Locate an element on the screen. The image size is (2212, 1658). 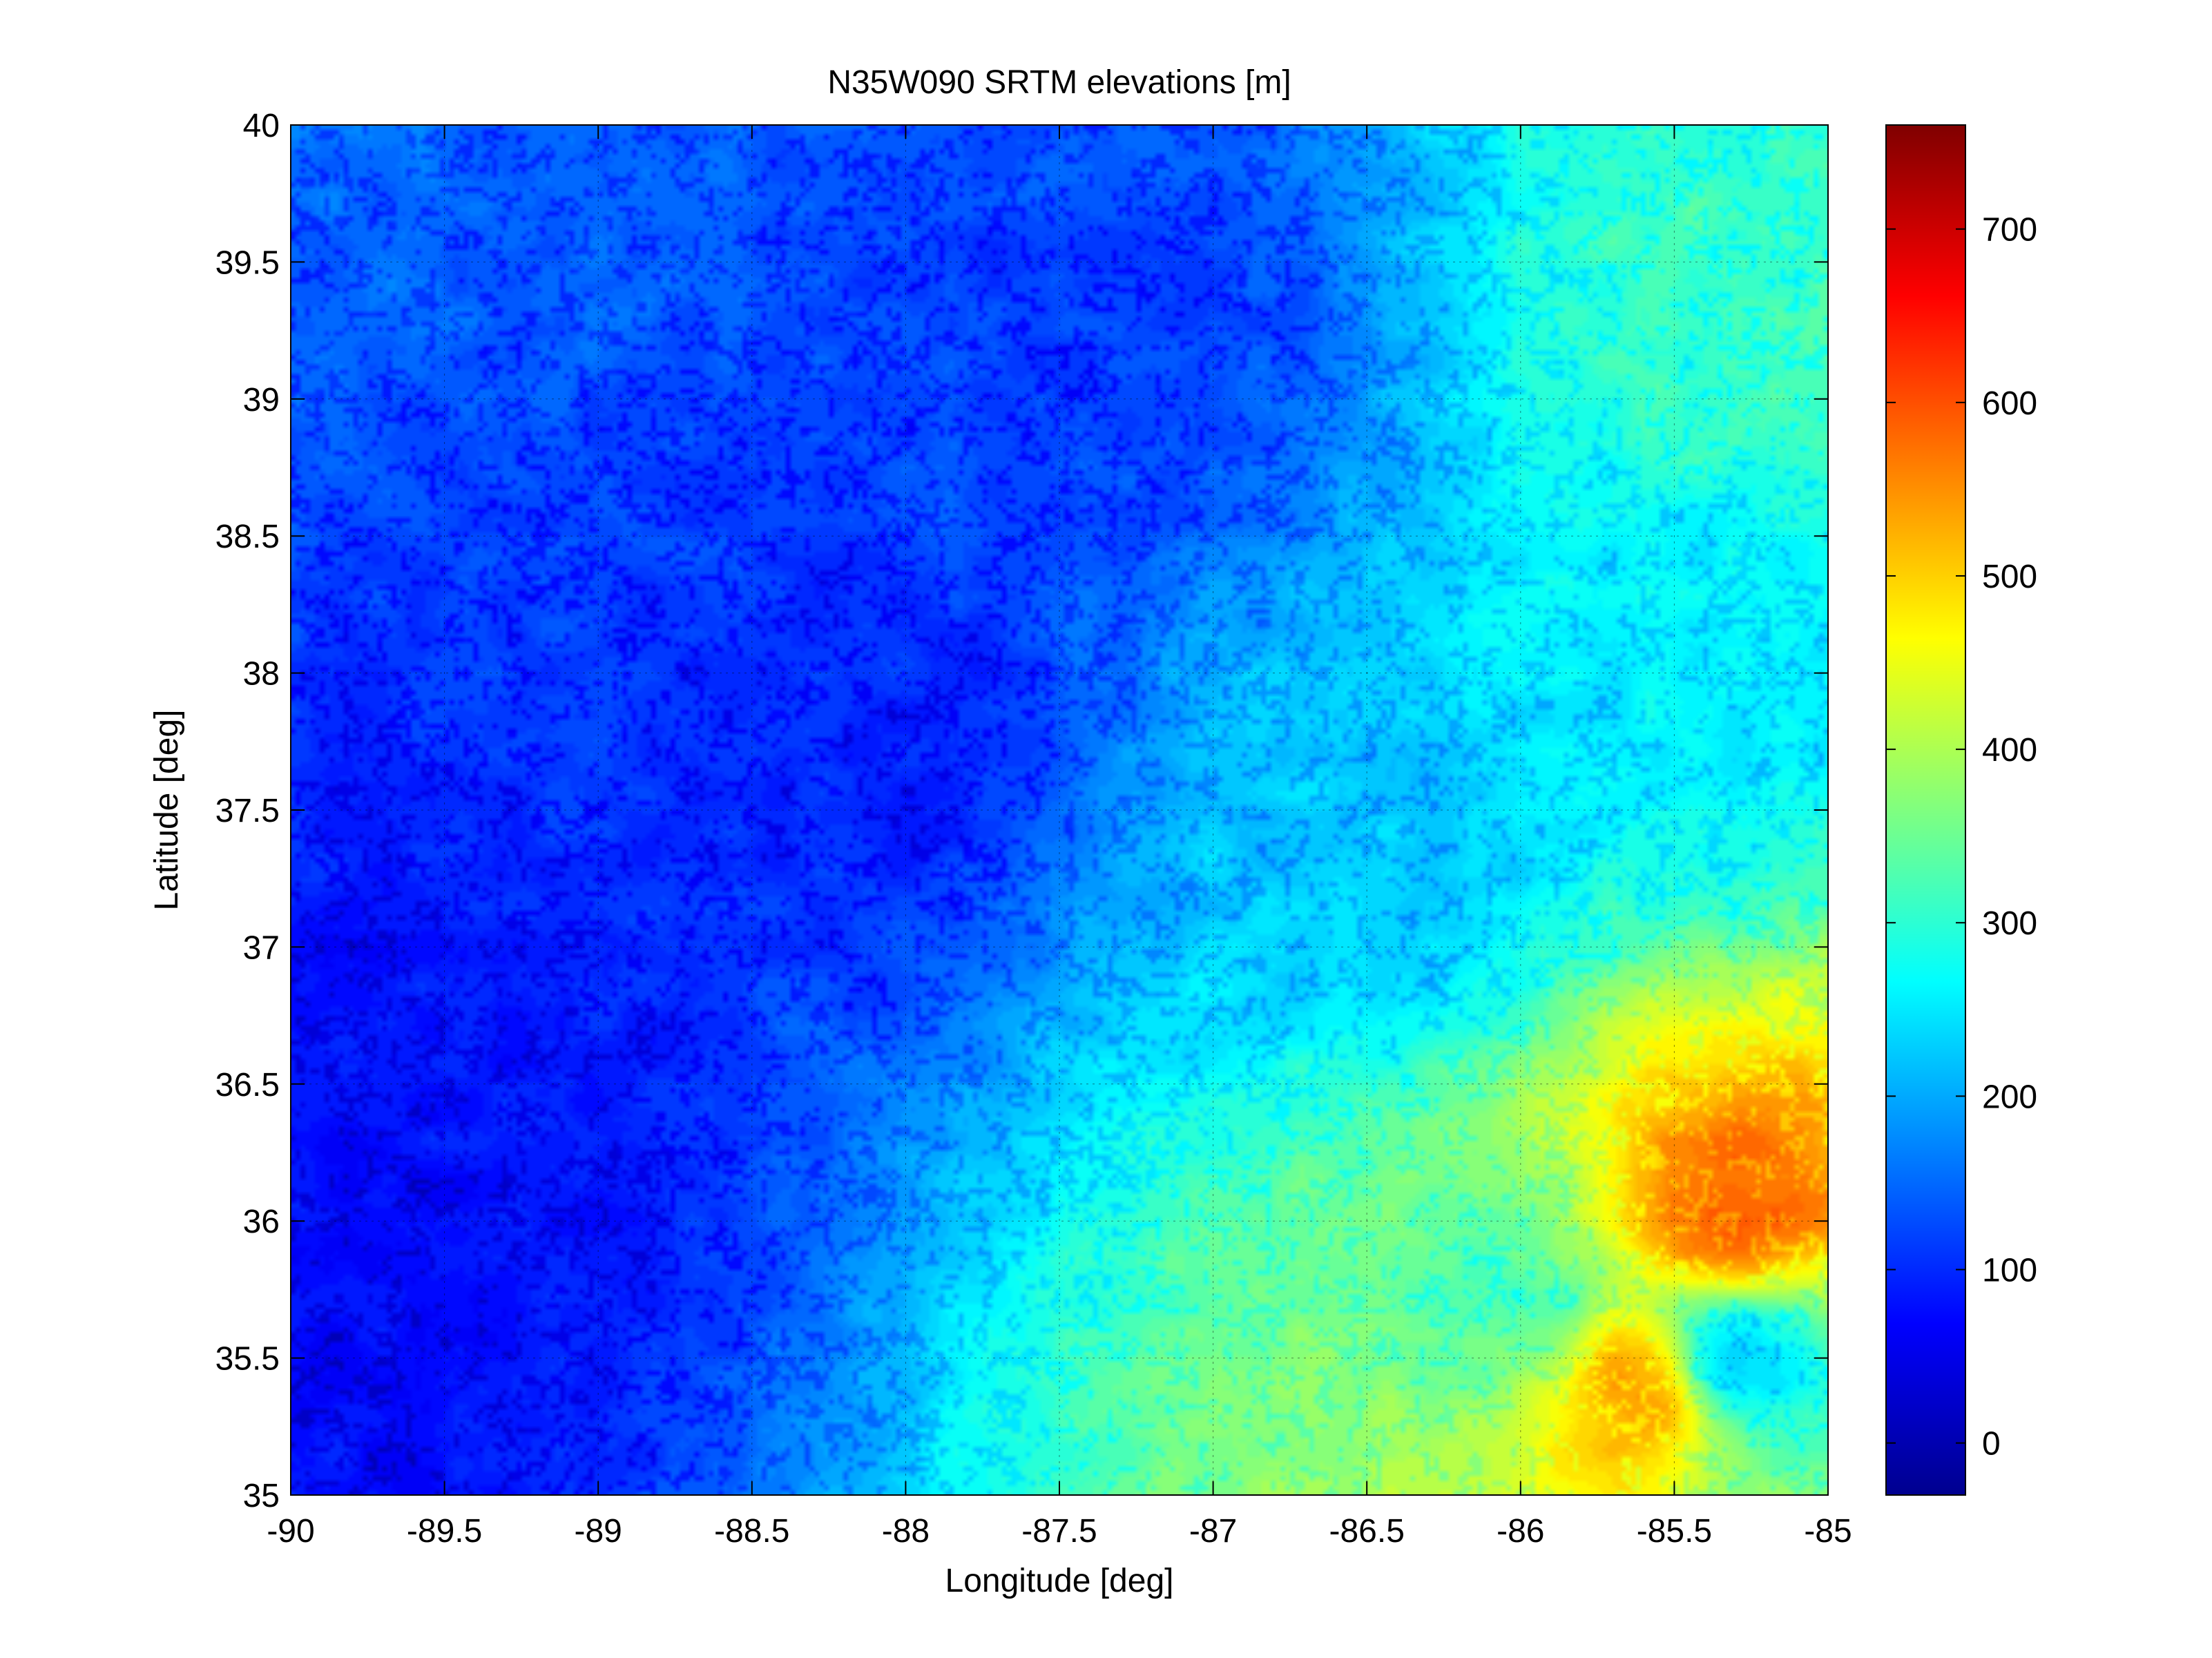
colorbar: 0 100 200 300 400 500 600 700 is located at coordinates (1961, 810).